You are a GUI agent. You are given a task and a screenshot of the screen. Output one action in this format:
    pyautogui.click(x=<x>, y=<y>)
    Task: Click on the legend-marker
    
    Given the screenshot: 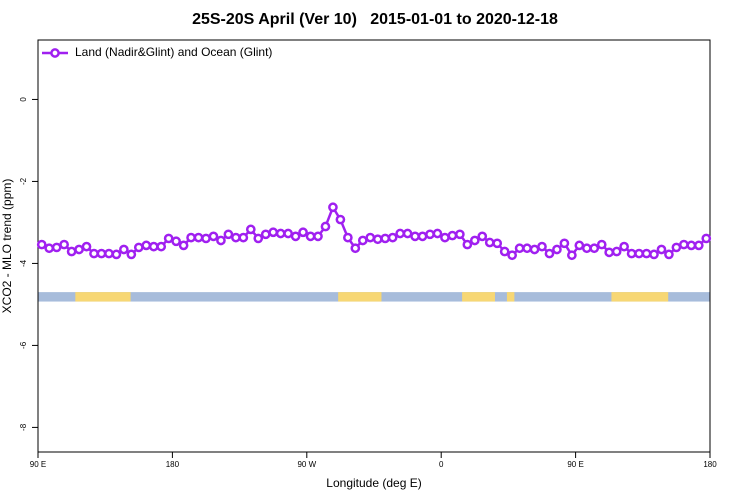 What is the action you would take?
    pyautogui.click(x=55, y=53)
    